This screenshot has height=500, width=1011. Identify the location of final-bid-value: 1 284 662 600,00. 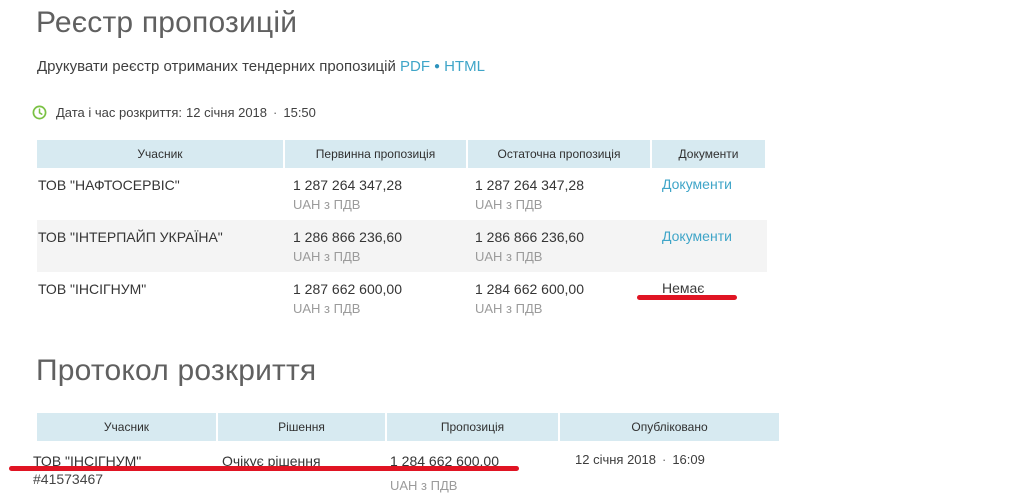
(529, 289).